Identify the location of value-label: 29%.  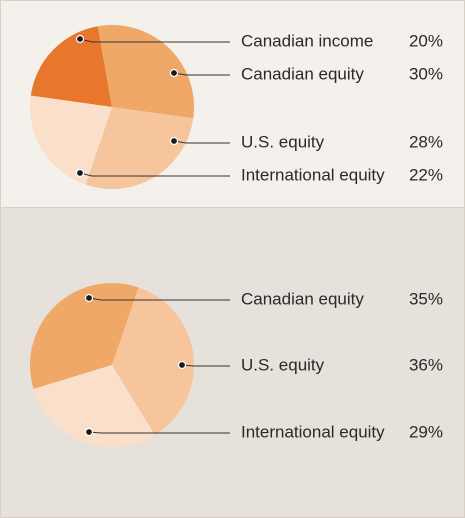
(426, 431).